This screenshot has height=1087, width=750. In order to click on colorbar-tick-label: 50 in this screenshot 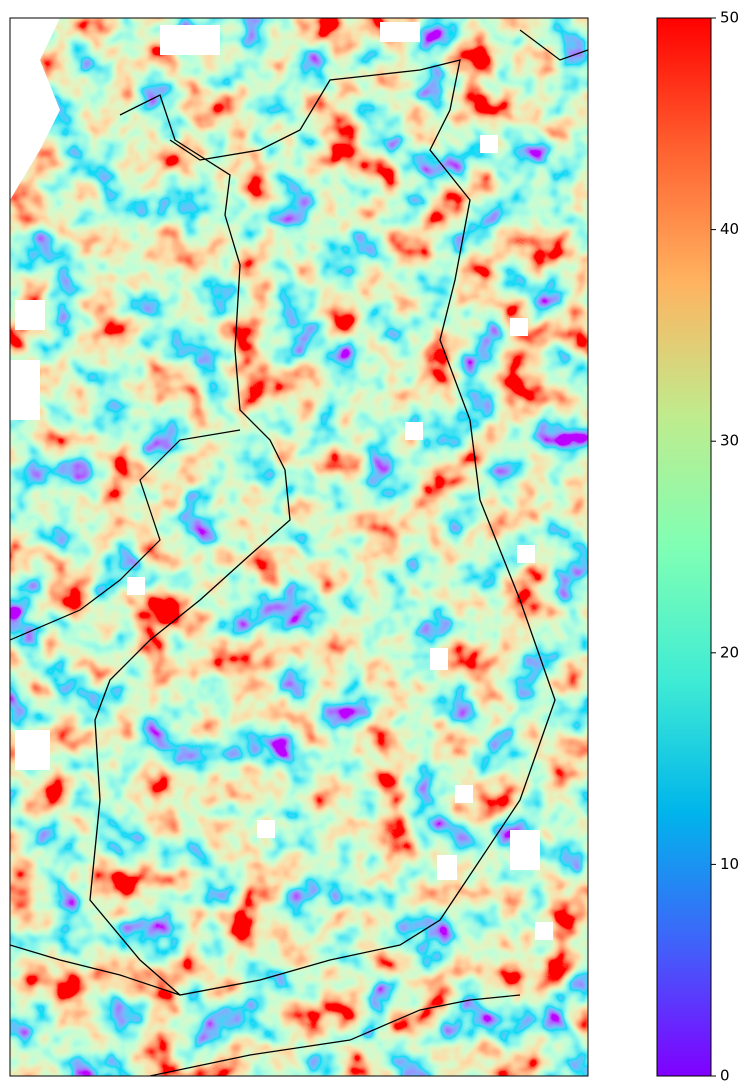, I will do `click(729, 18)`.